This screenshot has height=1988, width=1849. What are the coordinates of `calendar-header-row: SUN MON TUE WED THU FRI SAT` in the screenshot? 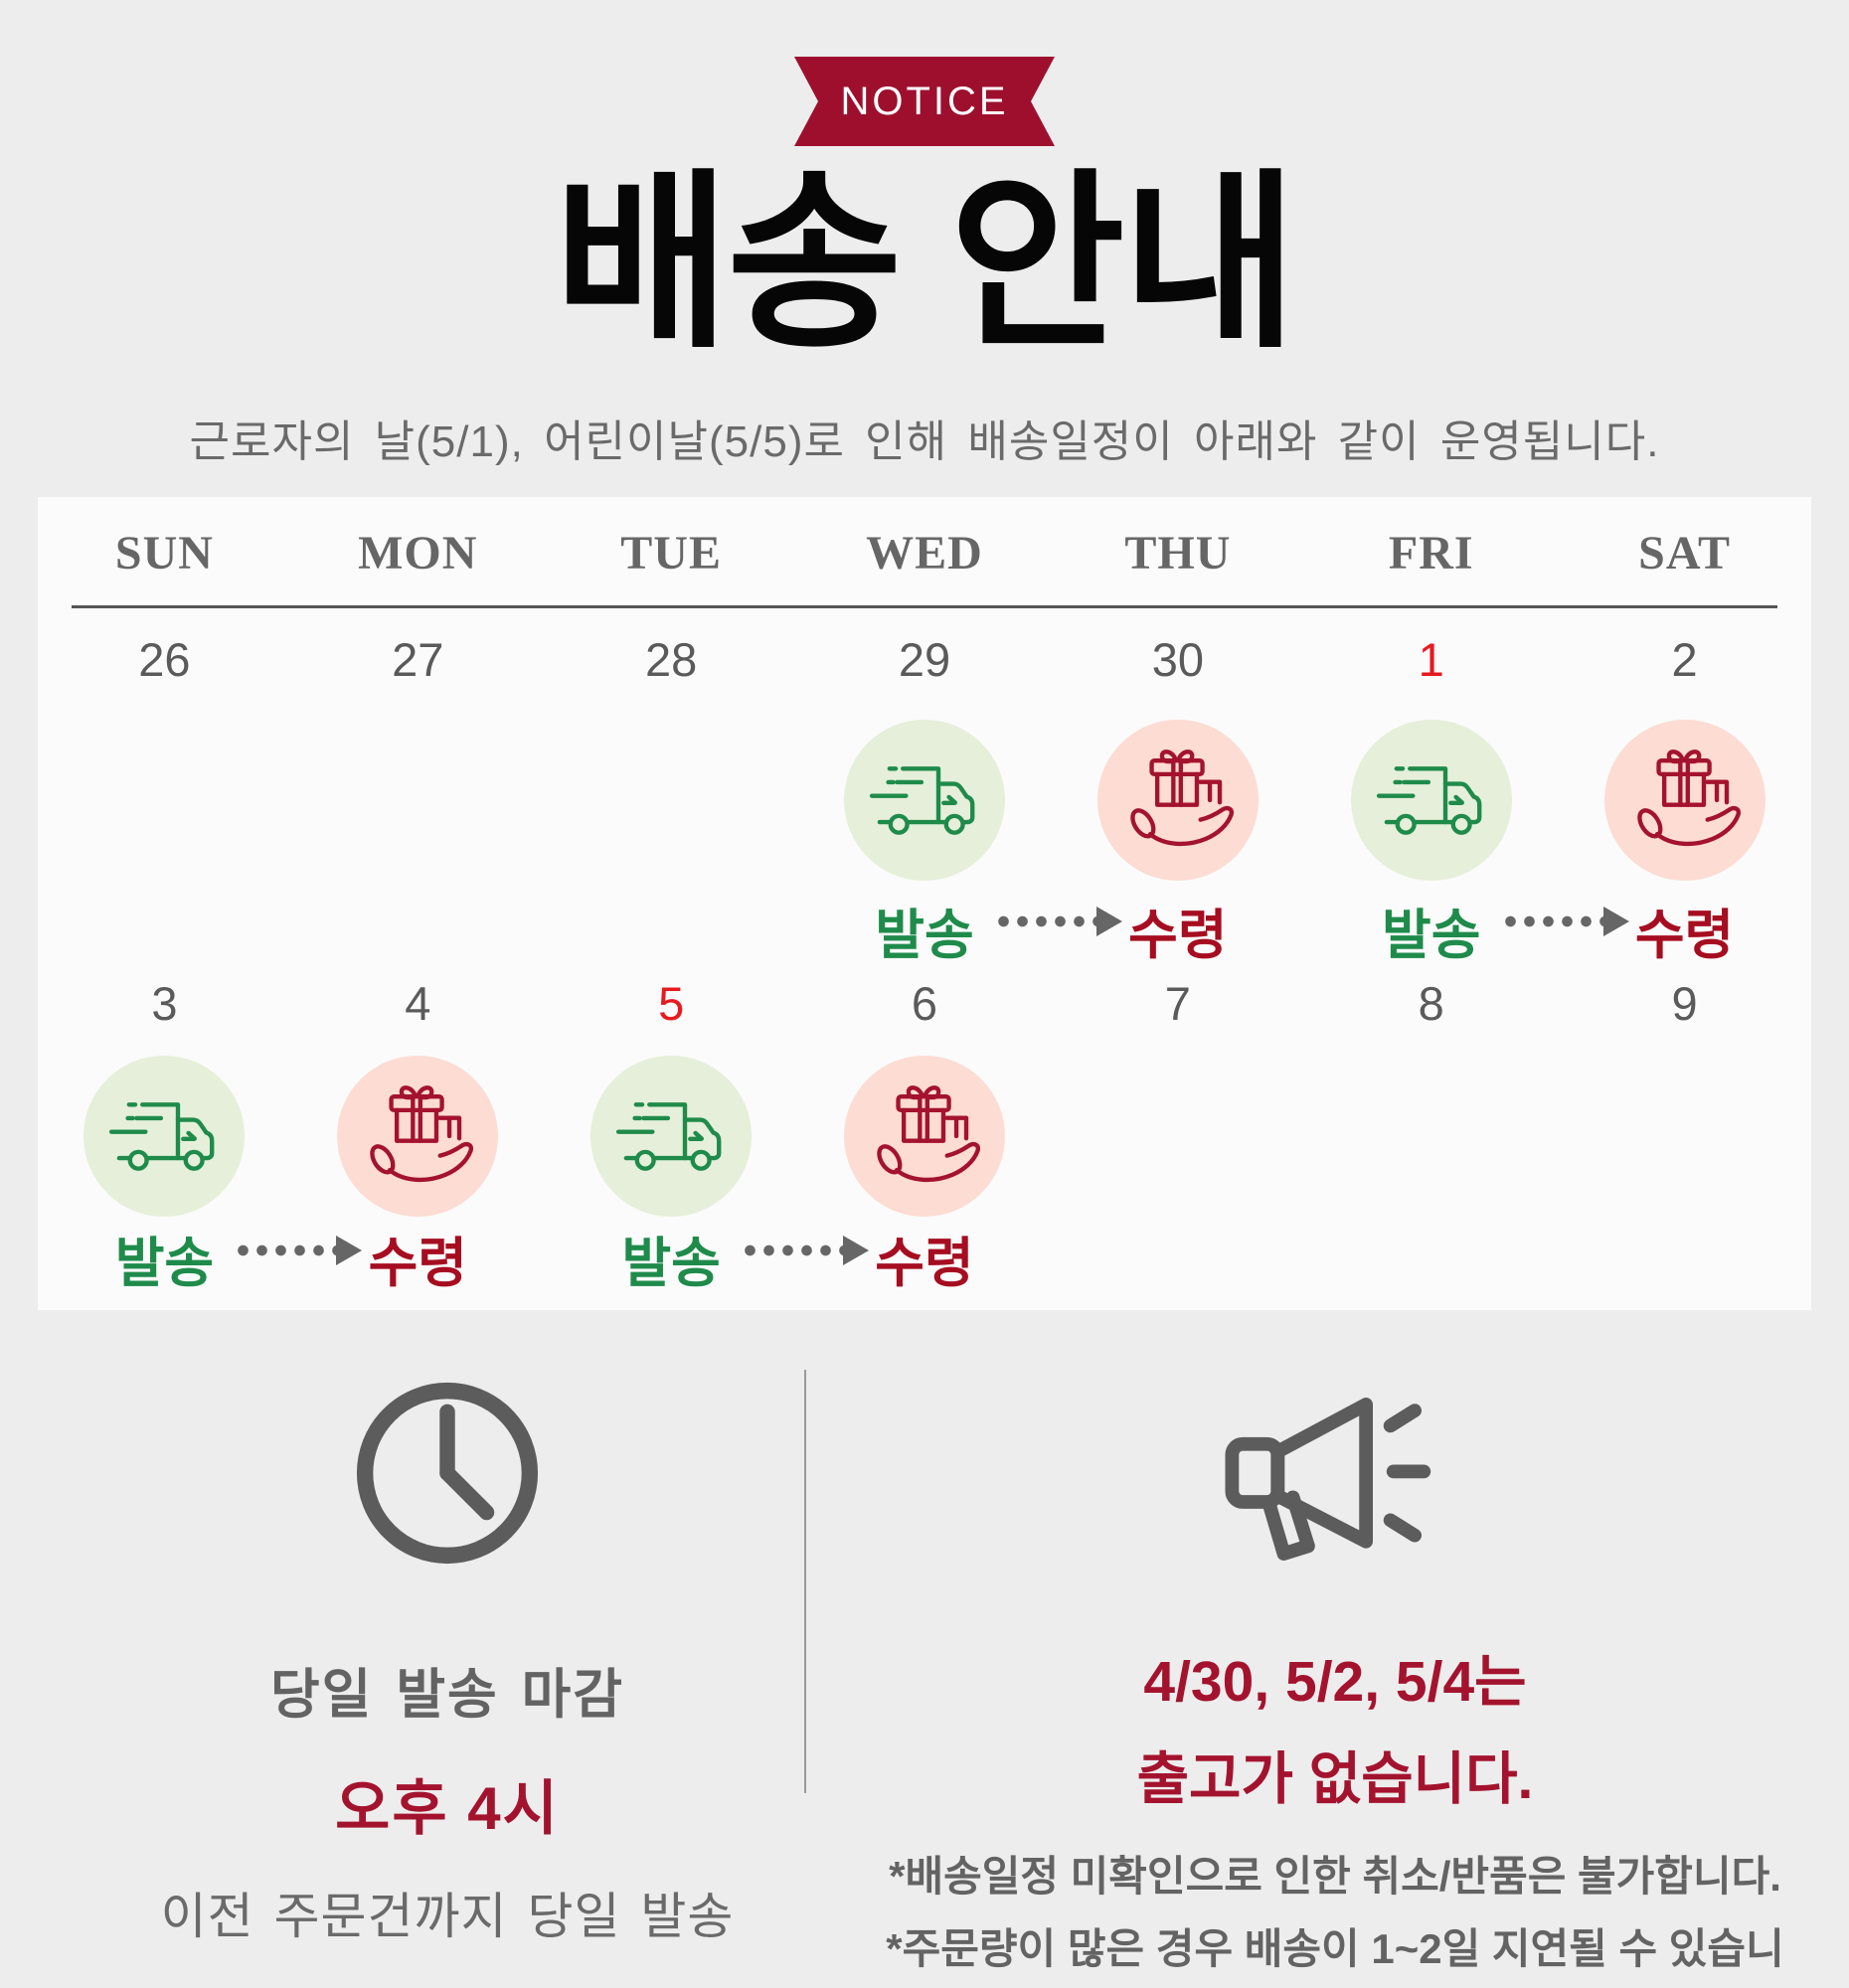 It's located at (924, 552).